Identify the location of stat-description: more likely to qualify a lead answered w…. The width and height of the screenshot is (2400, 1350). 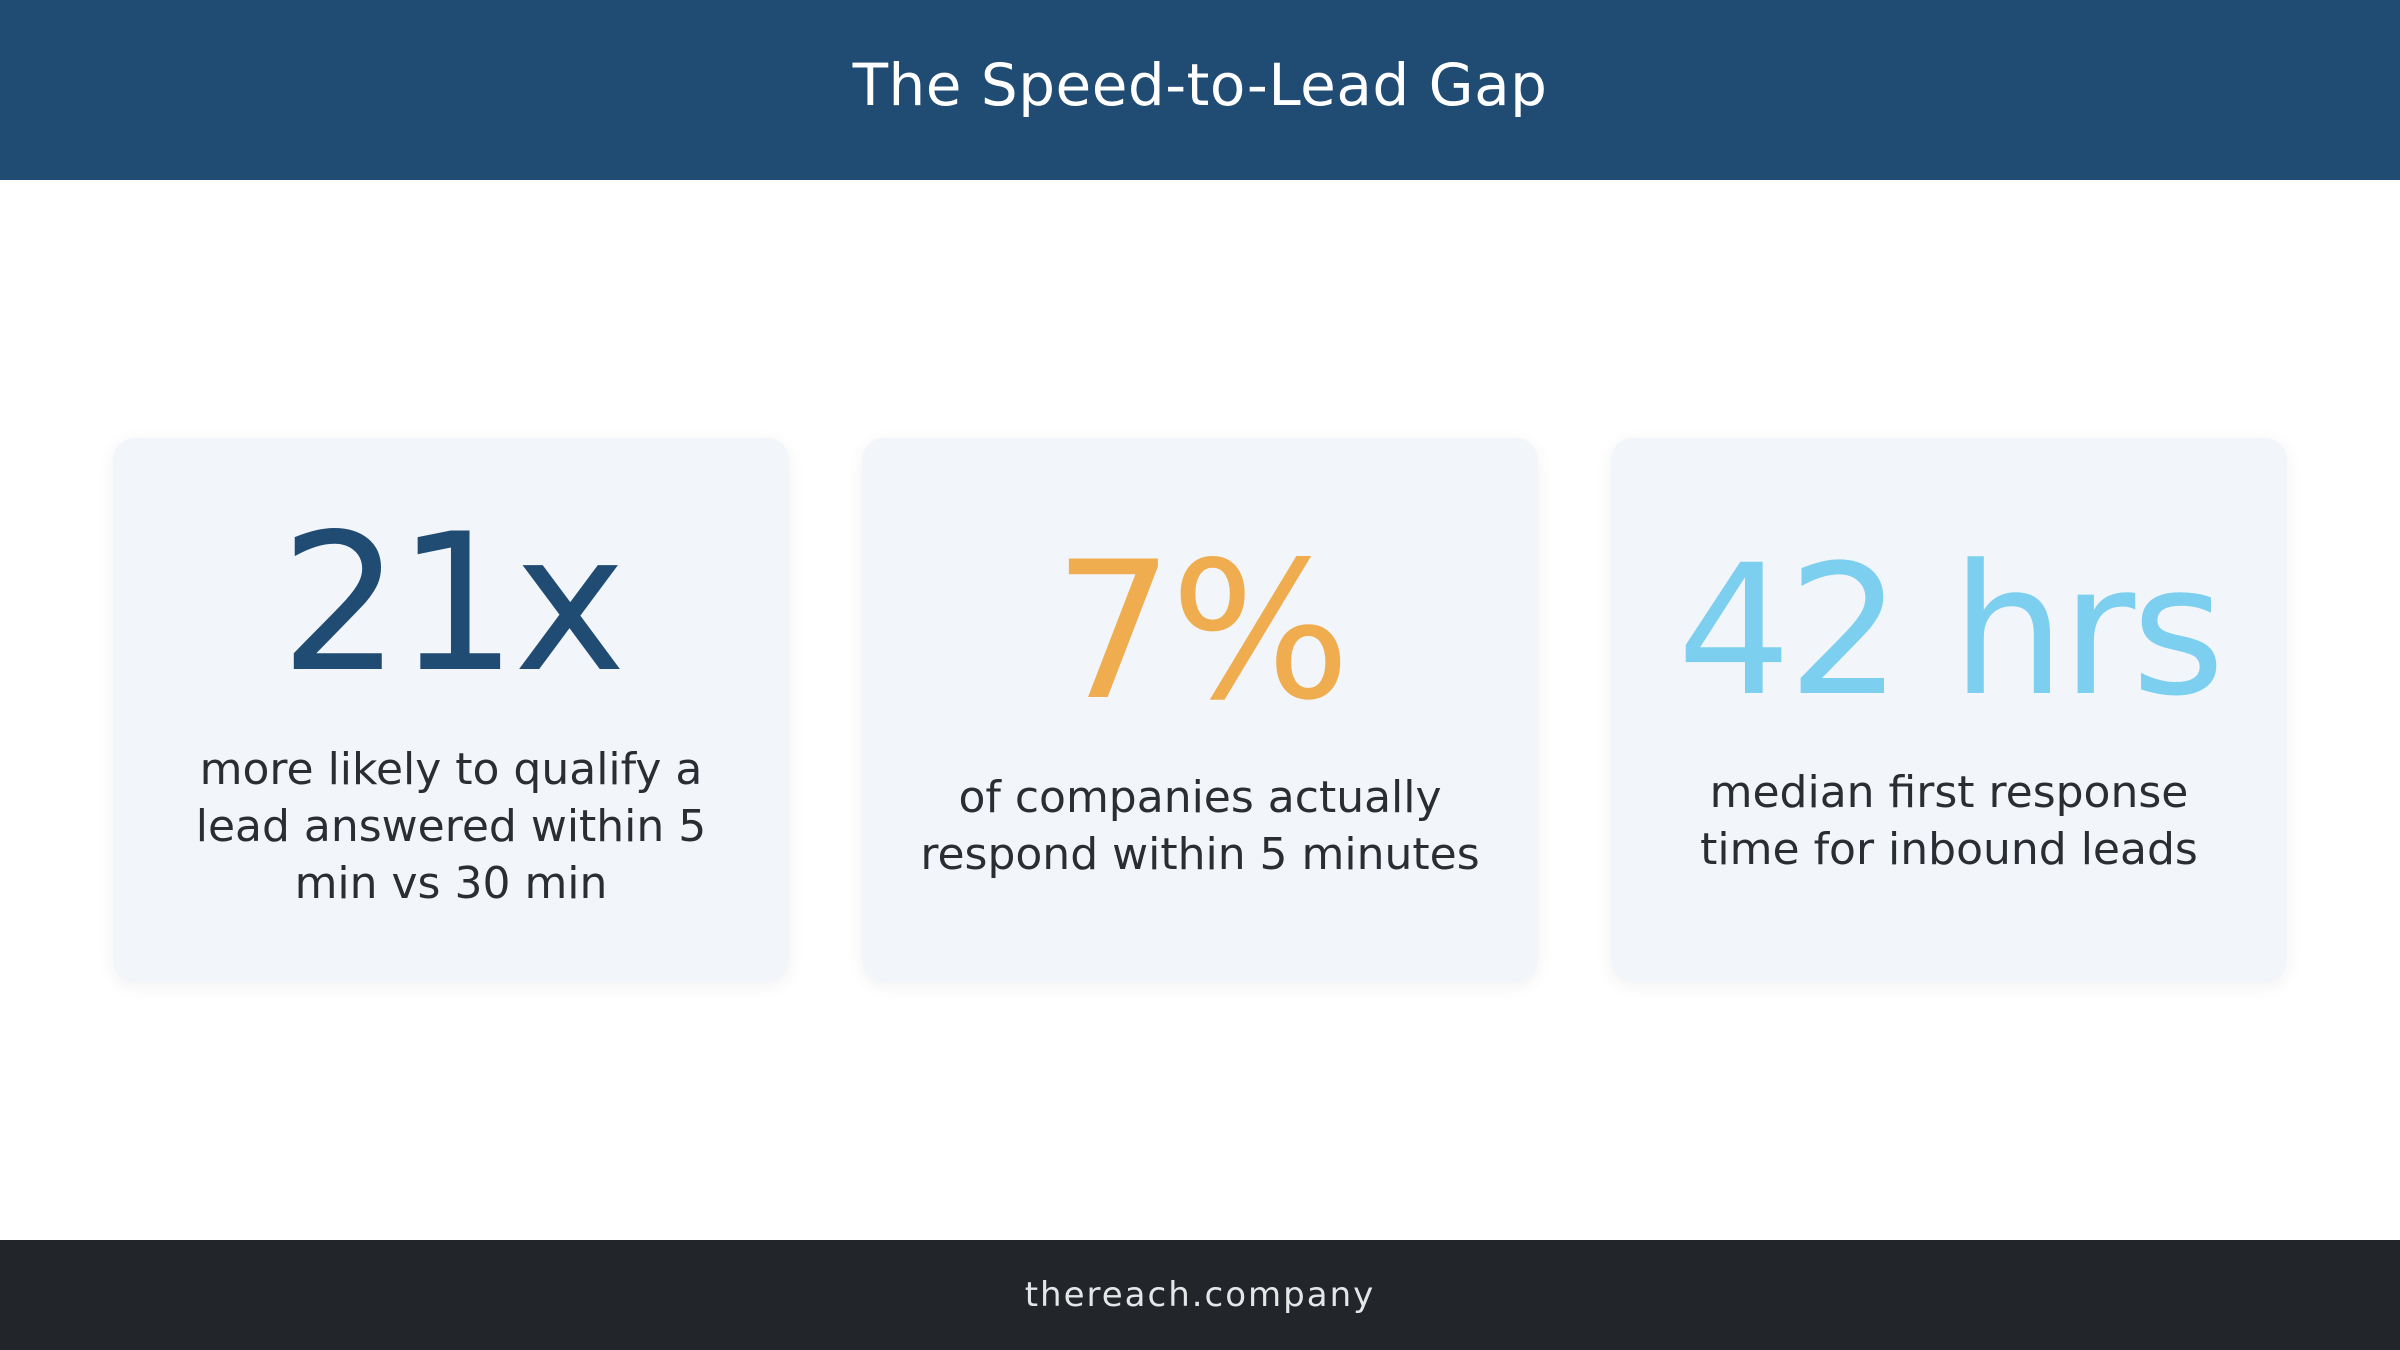
(451, 826).